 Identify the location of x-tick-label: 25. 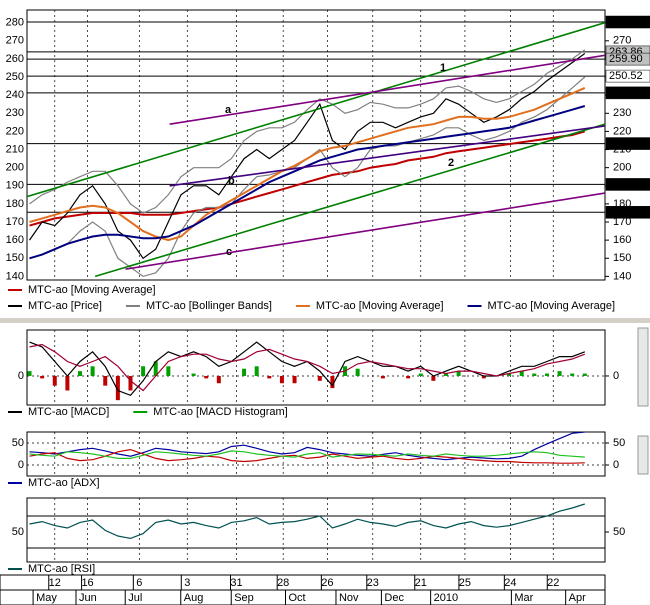
(465, 583).